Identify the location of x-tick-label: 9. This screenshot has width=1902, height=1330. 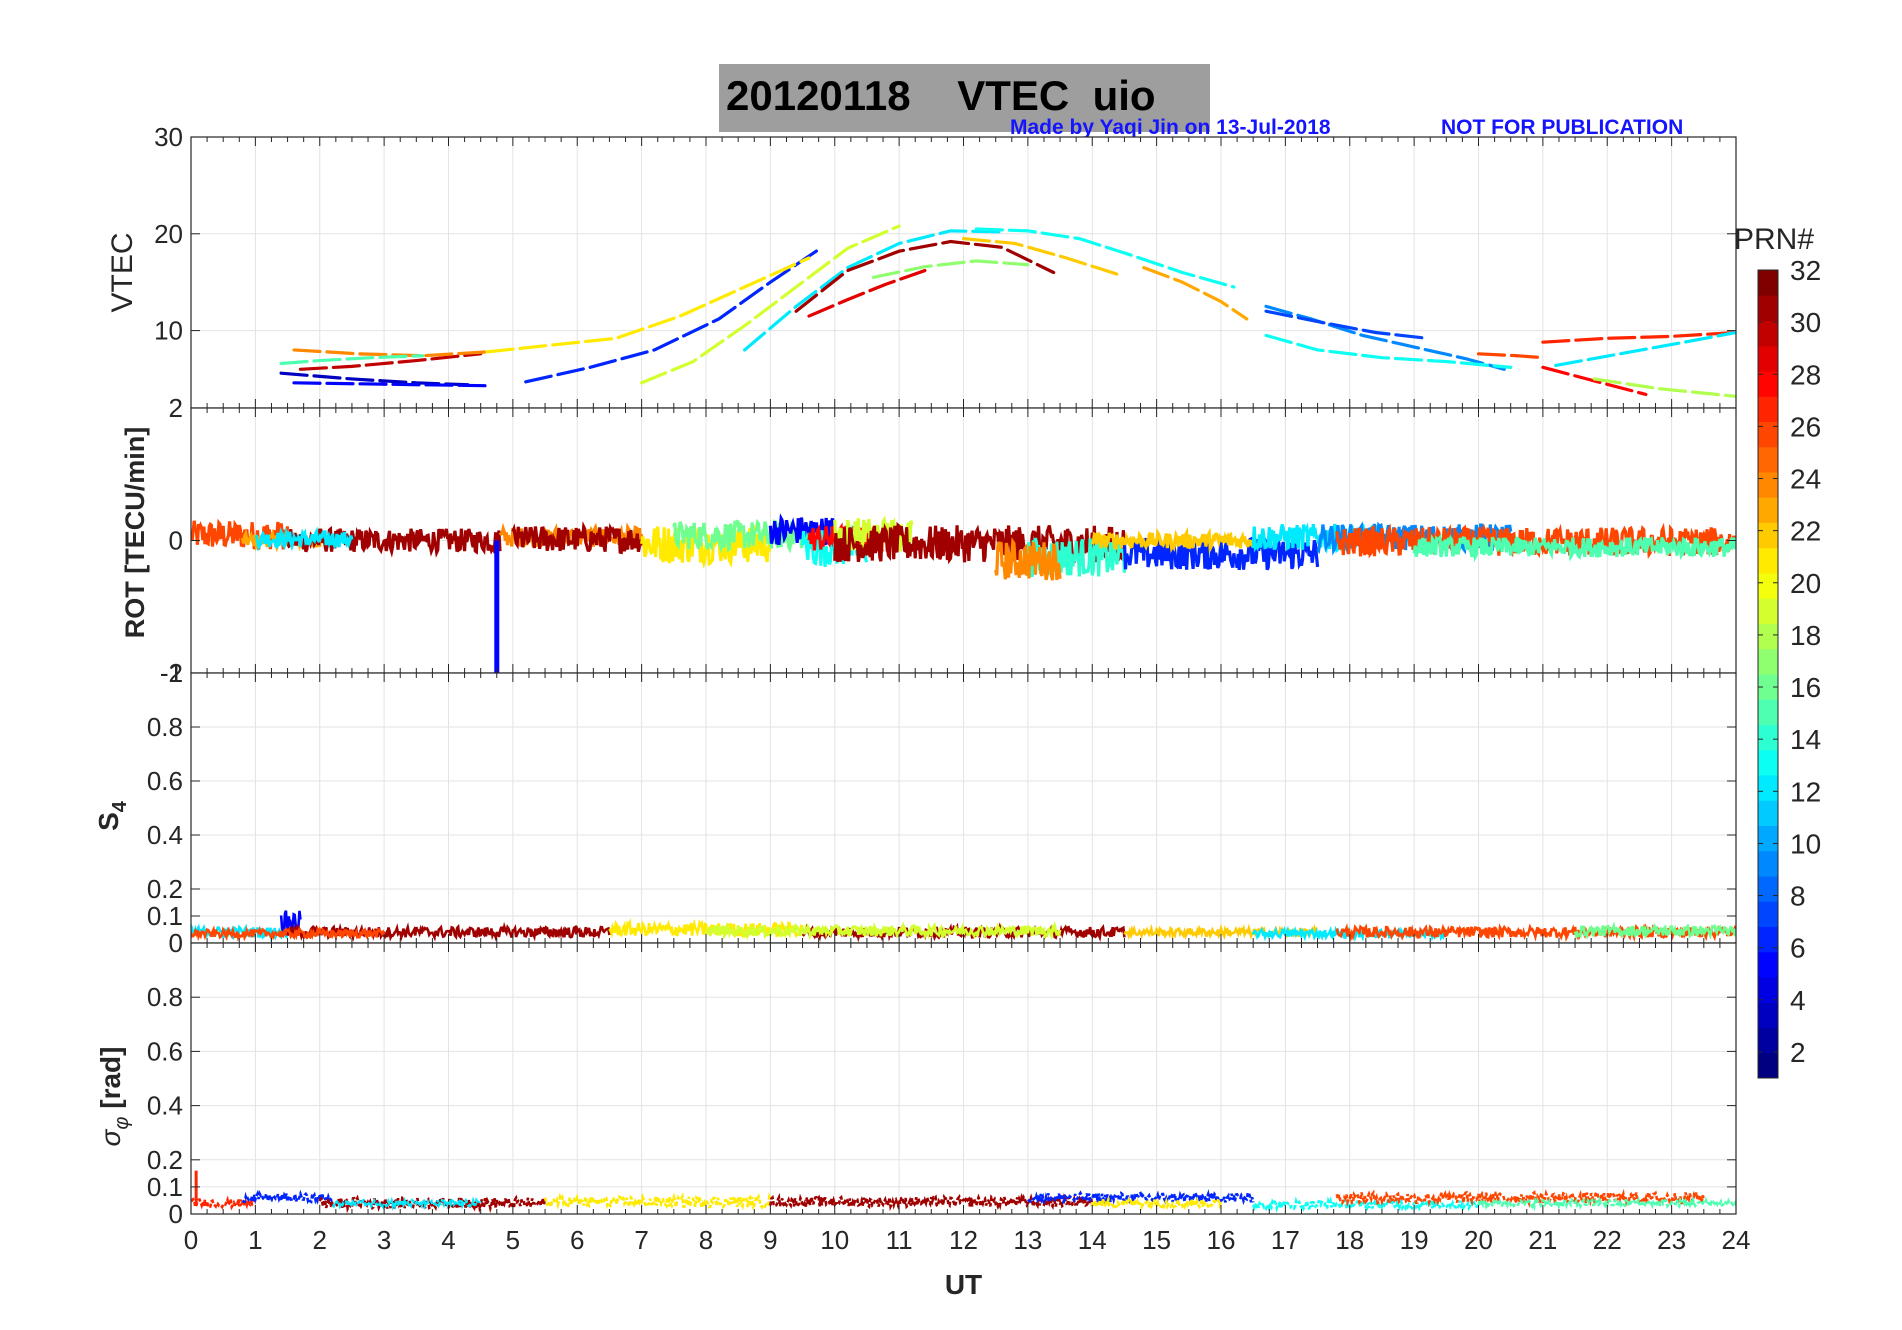
(770, 1240).